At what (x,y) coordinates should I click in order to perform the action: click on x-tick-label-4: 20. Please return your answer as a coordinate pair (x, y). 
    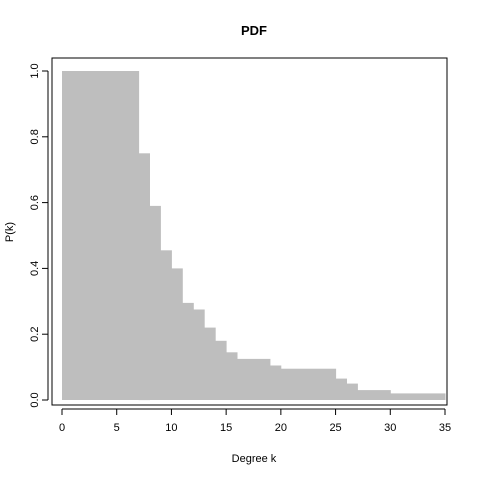
    Looking at the image, I should click on (281, 428).